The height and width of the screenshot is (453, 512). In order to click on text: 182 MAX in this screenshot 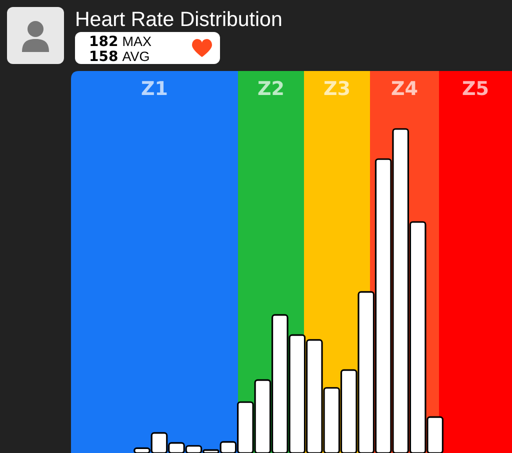, I will do `click(120, 42)`.